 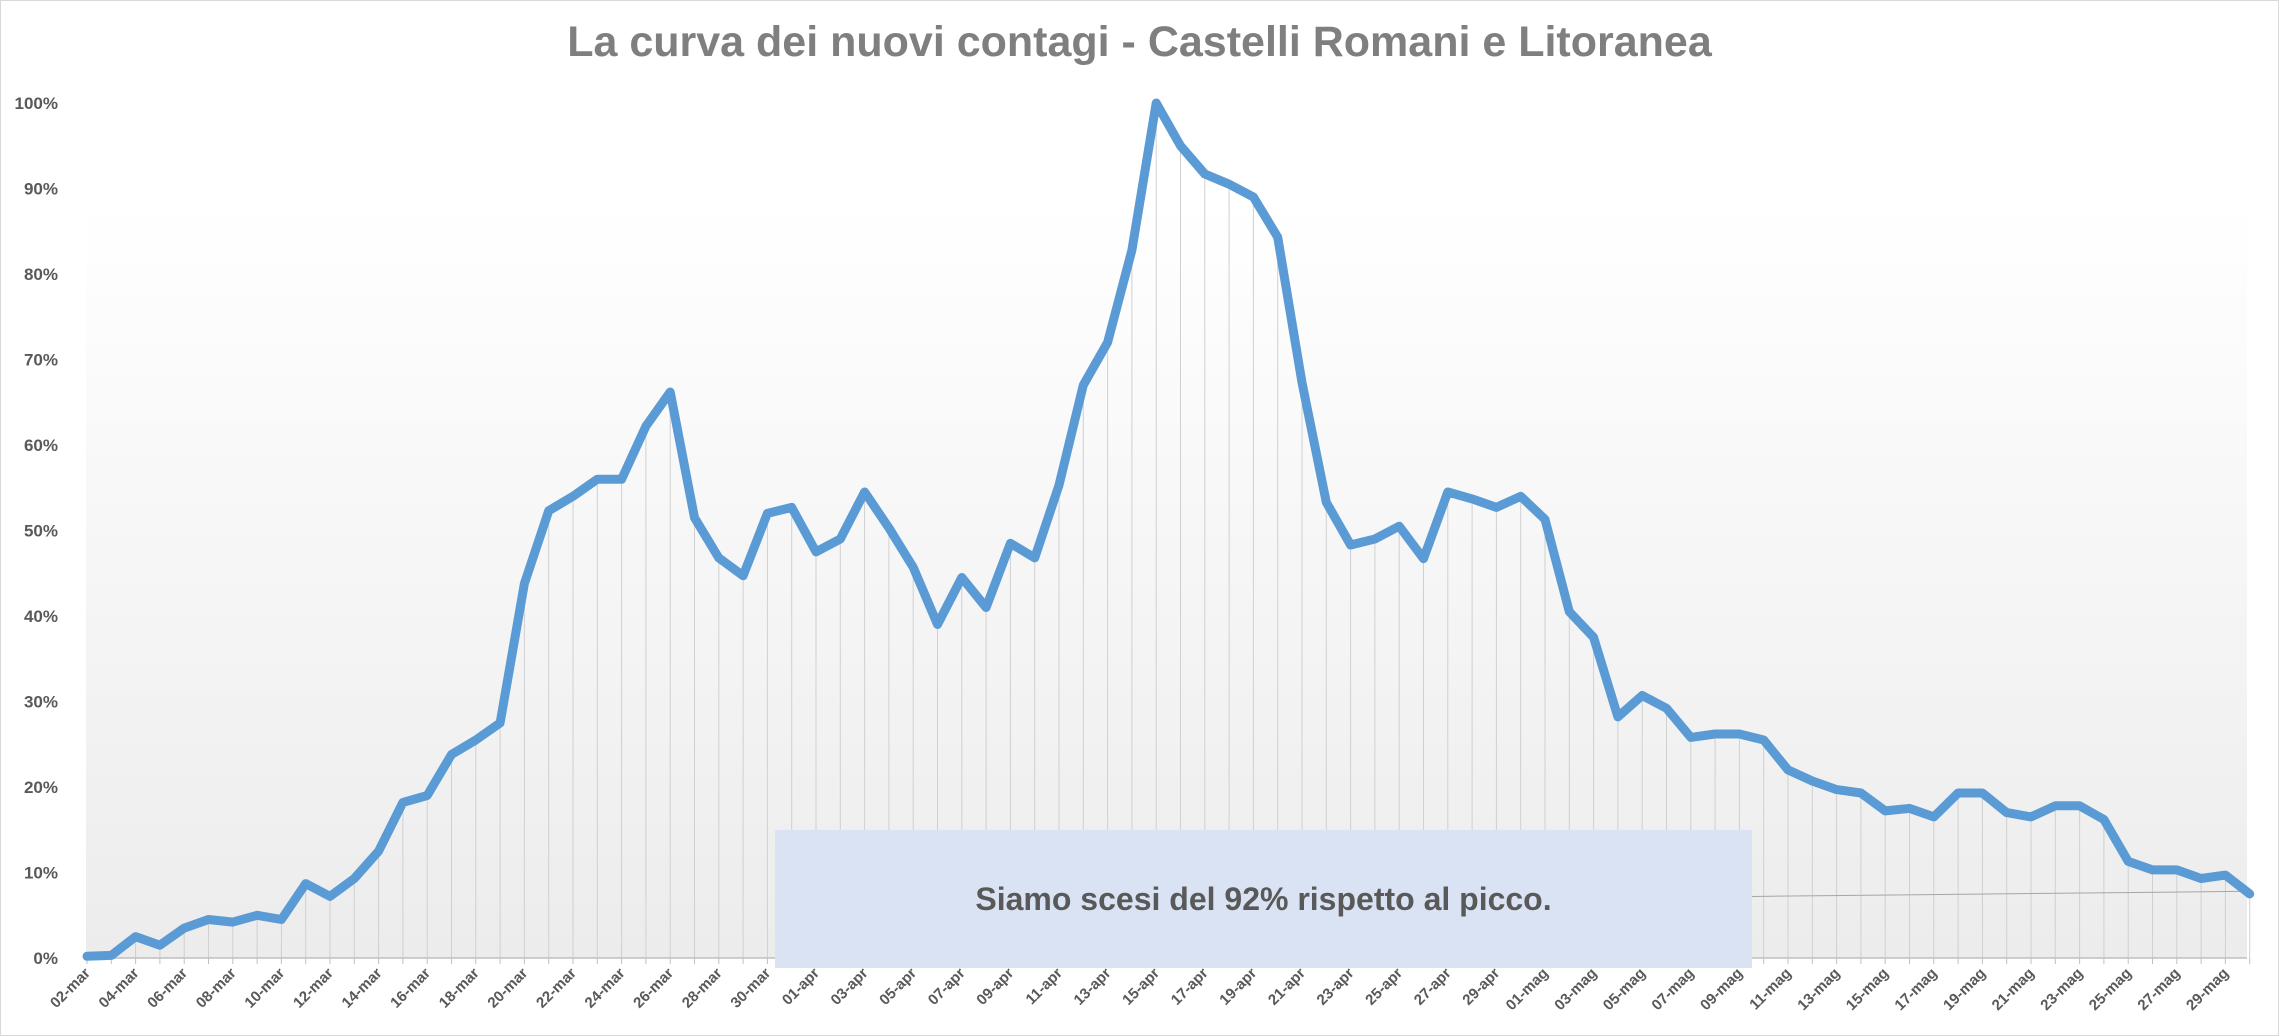 I want to click on y-tick-label: 90%, so click(x=41, y=189).